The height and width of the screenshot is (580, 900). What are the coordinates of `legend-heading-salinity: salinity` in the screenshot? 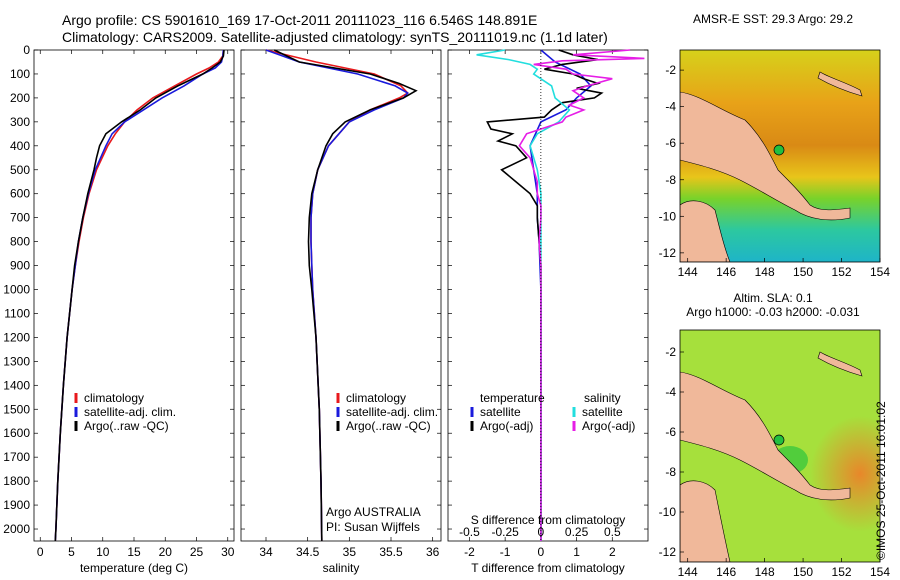 It's located at (602, 398).